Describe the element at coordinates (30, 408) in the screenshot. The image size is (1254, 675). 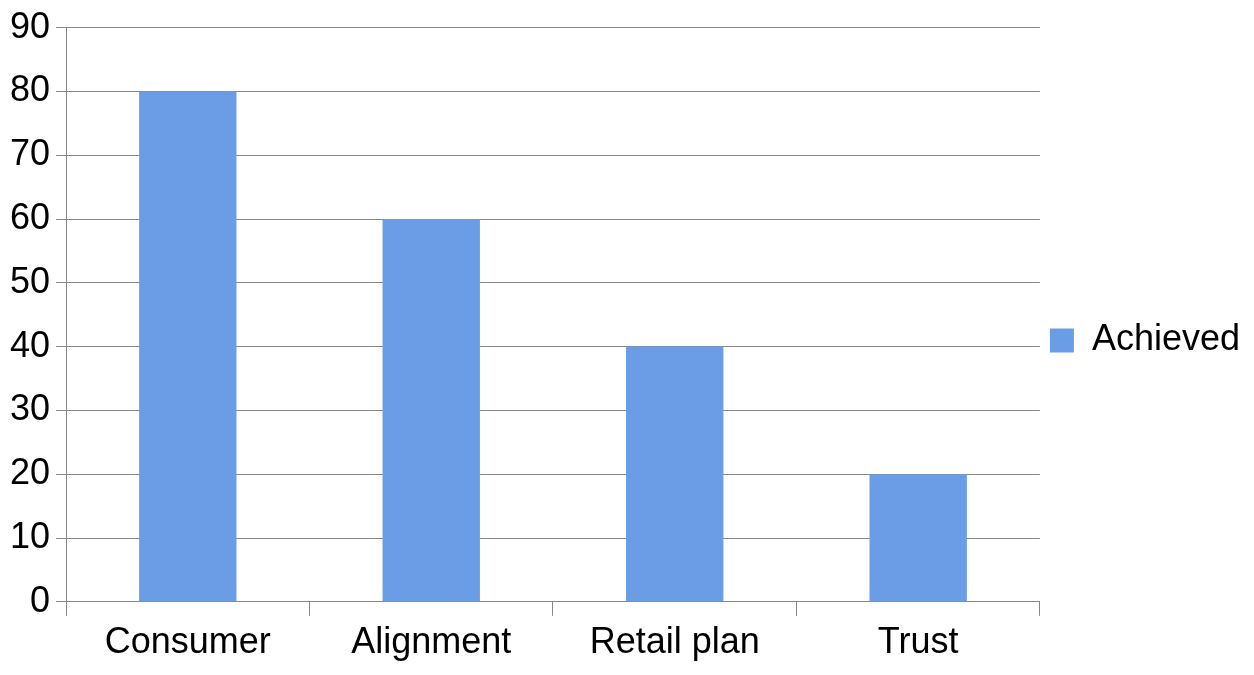
I see `y-tick-label: 30` at that location.